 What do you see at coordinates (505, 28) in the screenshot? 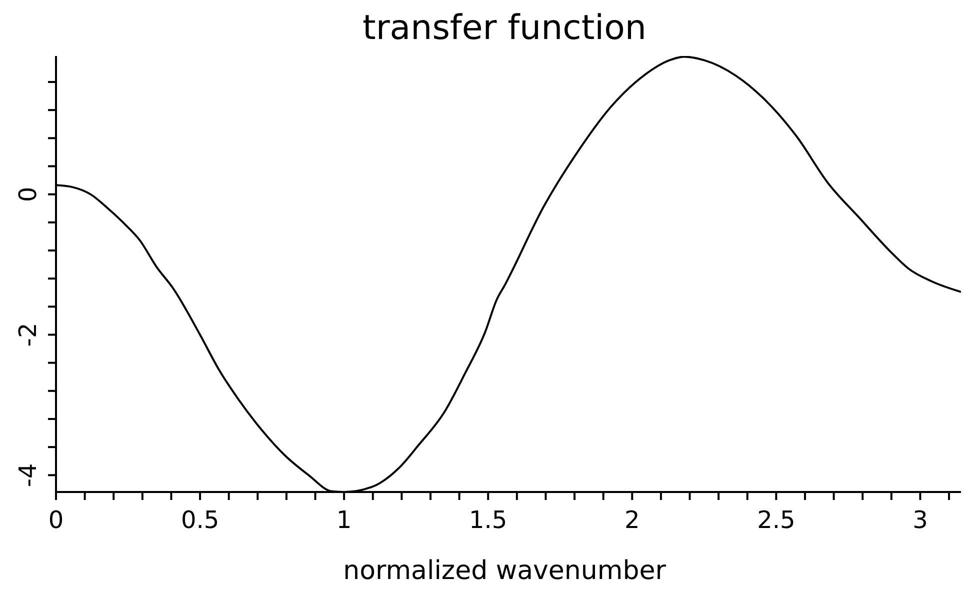
I see `chart-title: transfer function` at bounding box center [505, 28].